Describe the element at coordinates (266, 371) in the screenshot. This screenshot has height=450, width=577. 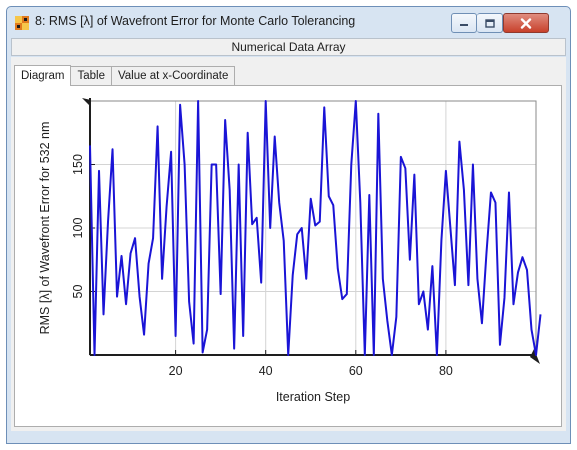
I see `x-tick-label: 40` at that location.